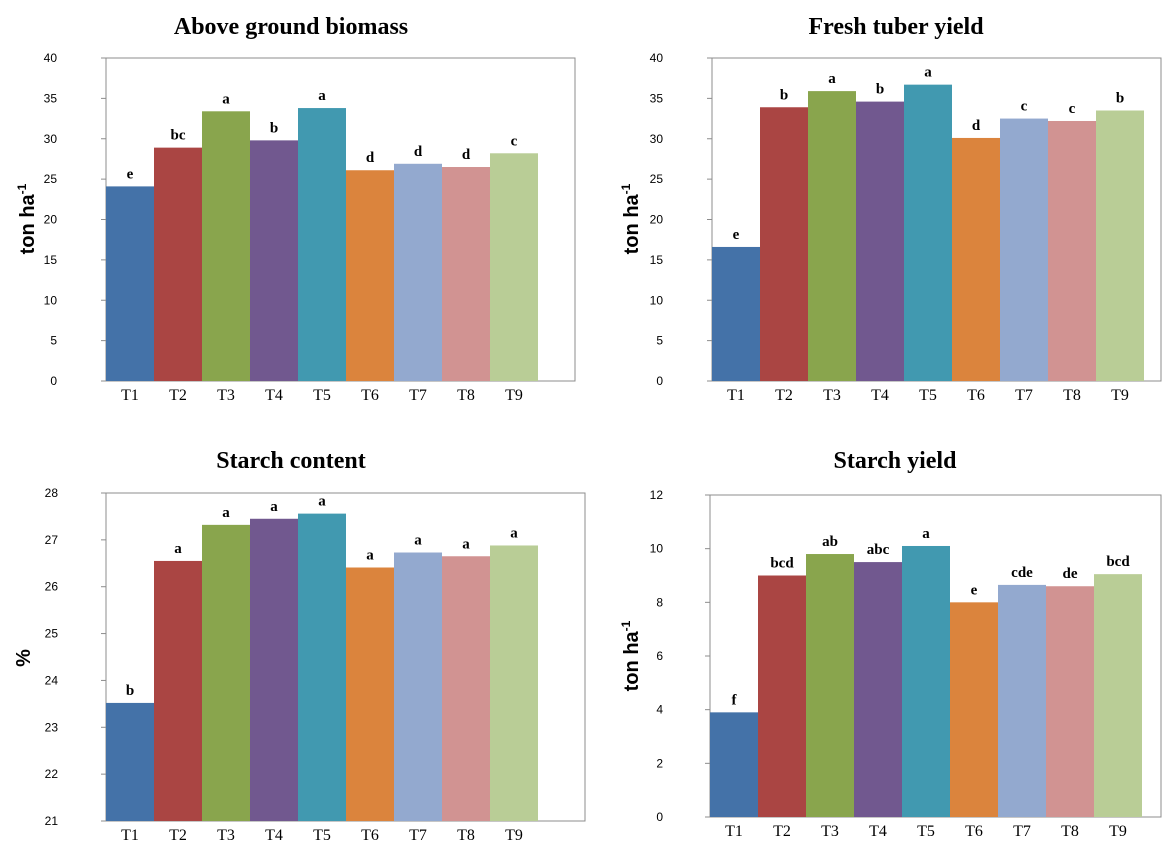 The height and width of the screenshot is (842, 1169). Describe the element at coordinates (52, 680) in the screenshot. I see `y-tick-label: 24` at that location.